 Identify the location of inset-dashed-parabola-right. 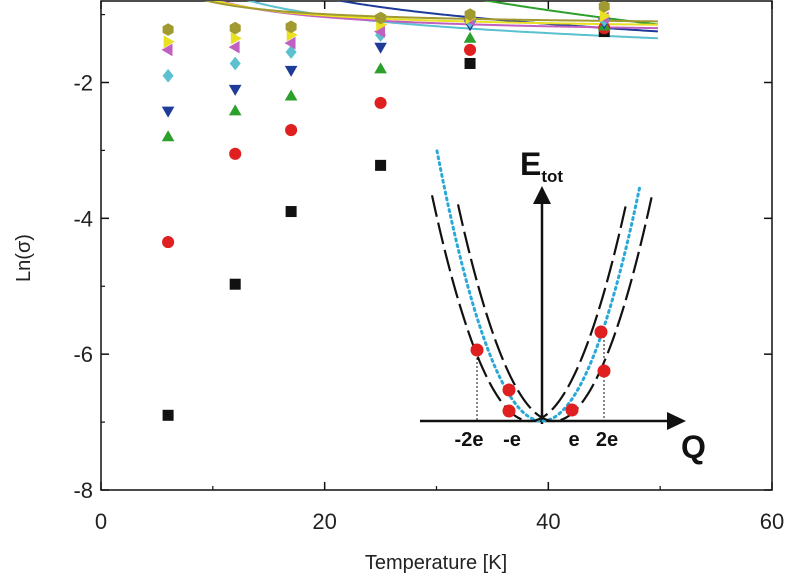
(555, 309).